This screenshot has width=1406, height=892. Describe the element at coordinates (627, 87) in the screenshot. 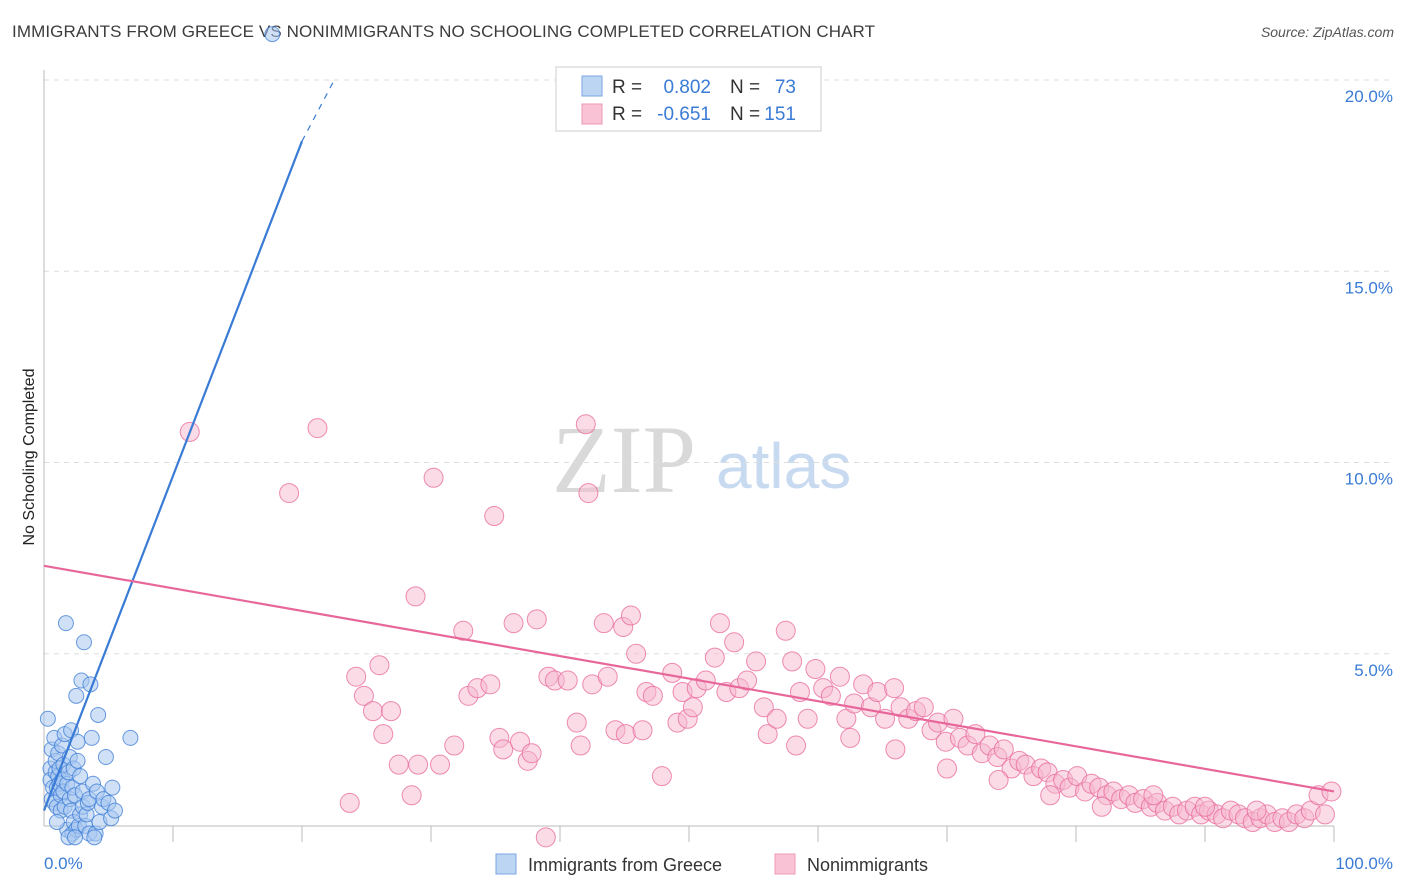

I see `legend-r-label-greece: R =` at that location.